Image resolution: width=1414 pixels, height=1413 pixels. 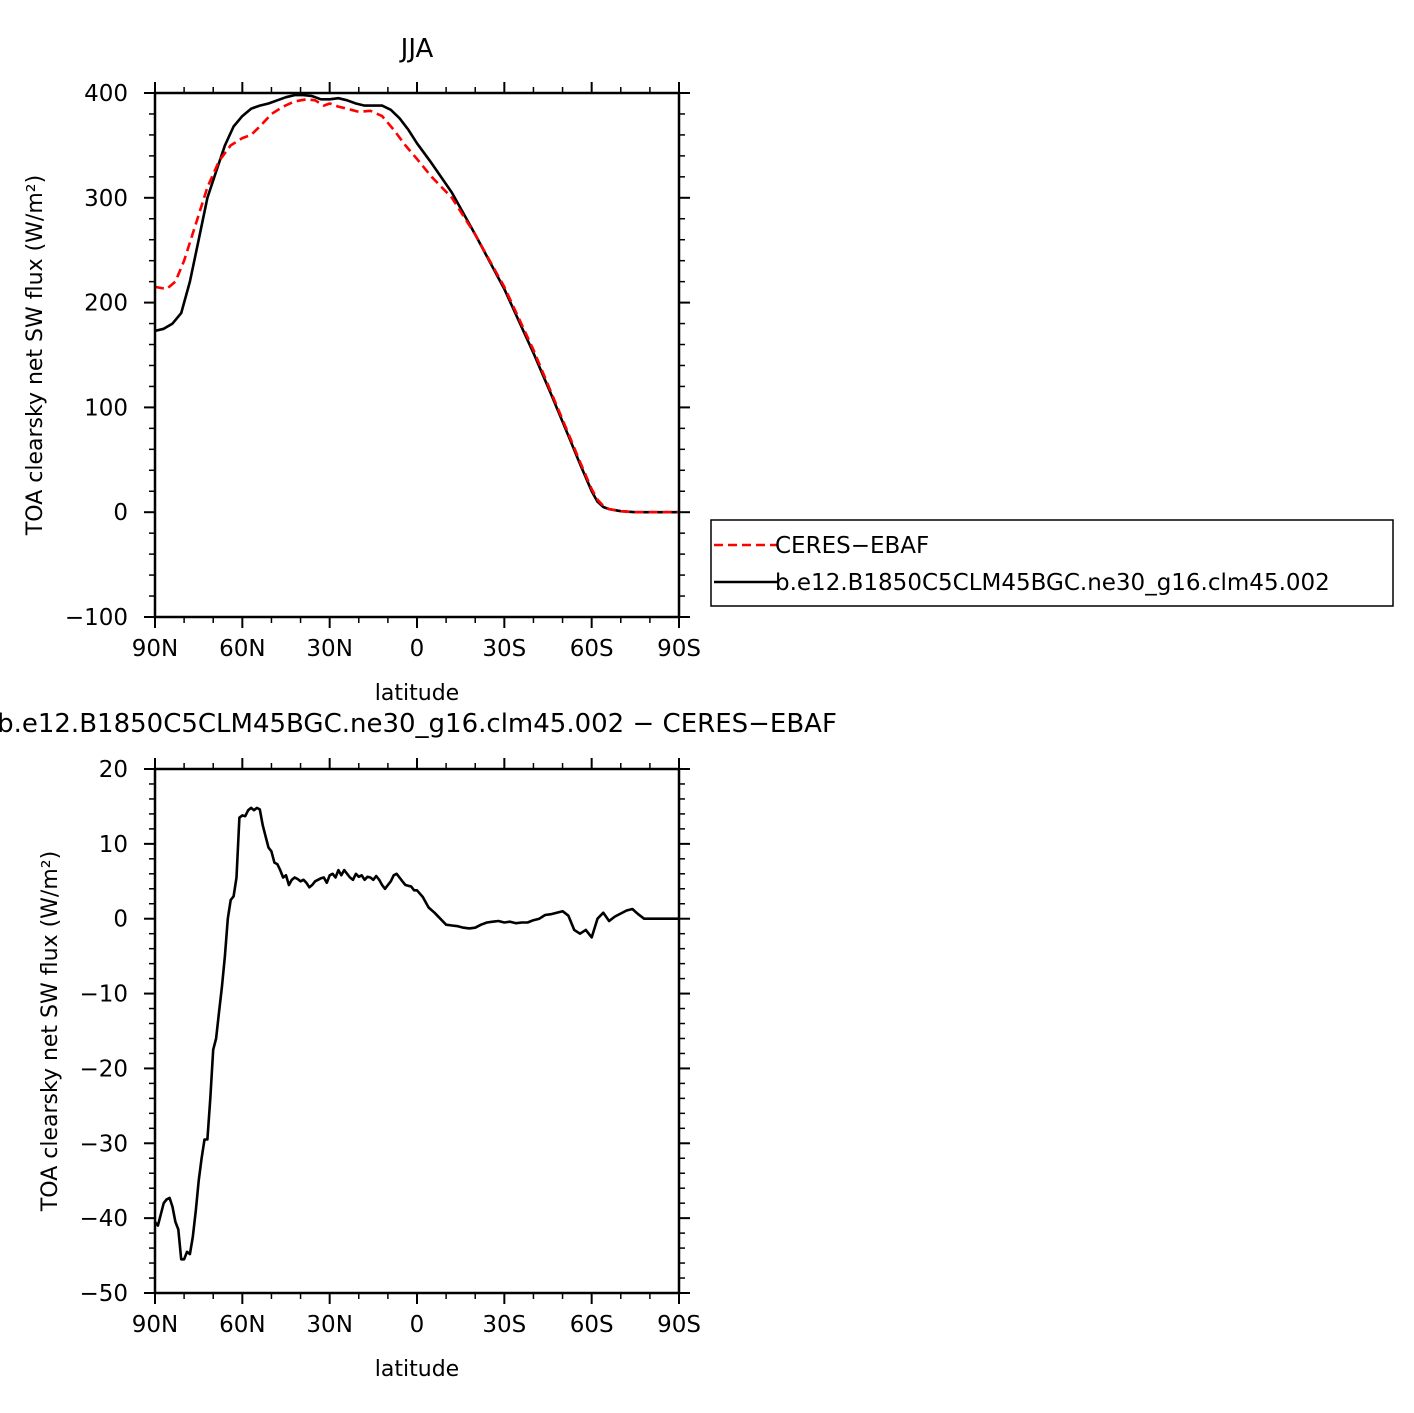 I want to click on y-tick-label: 10, so click(x=113, y=845).